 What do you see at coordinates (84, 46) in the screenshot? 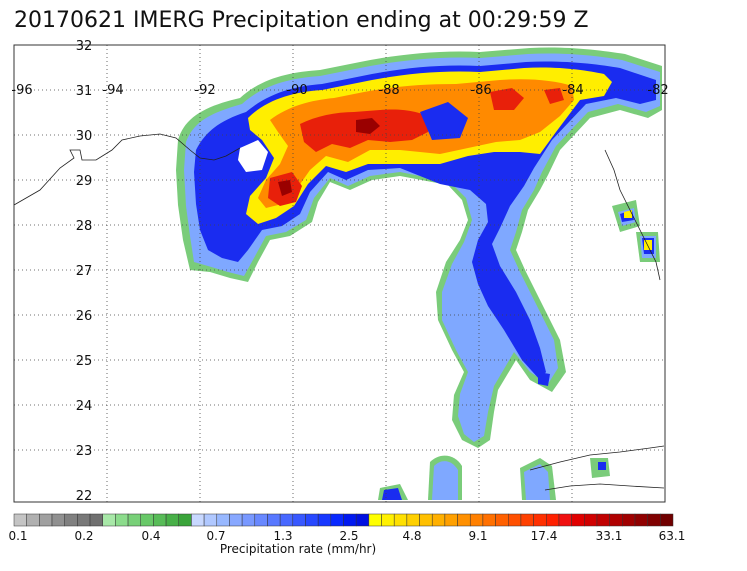
I see `lat-label: 32` at bounding box center [84, 46].